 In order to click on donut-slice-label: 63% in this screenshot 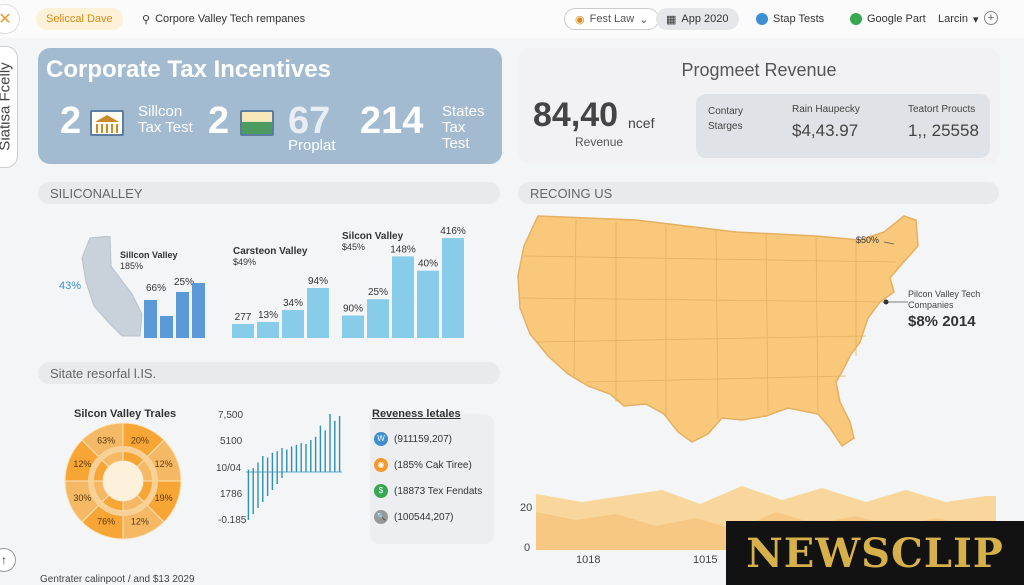, I will do `click(106, 440)`.